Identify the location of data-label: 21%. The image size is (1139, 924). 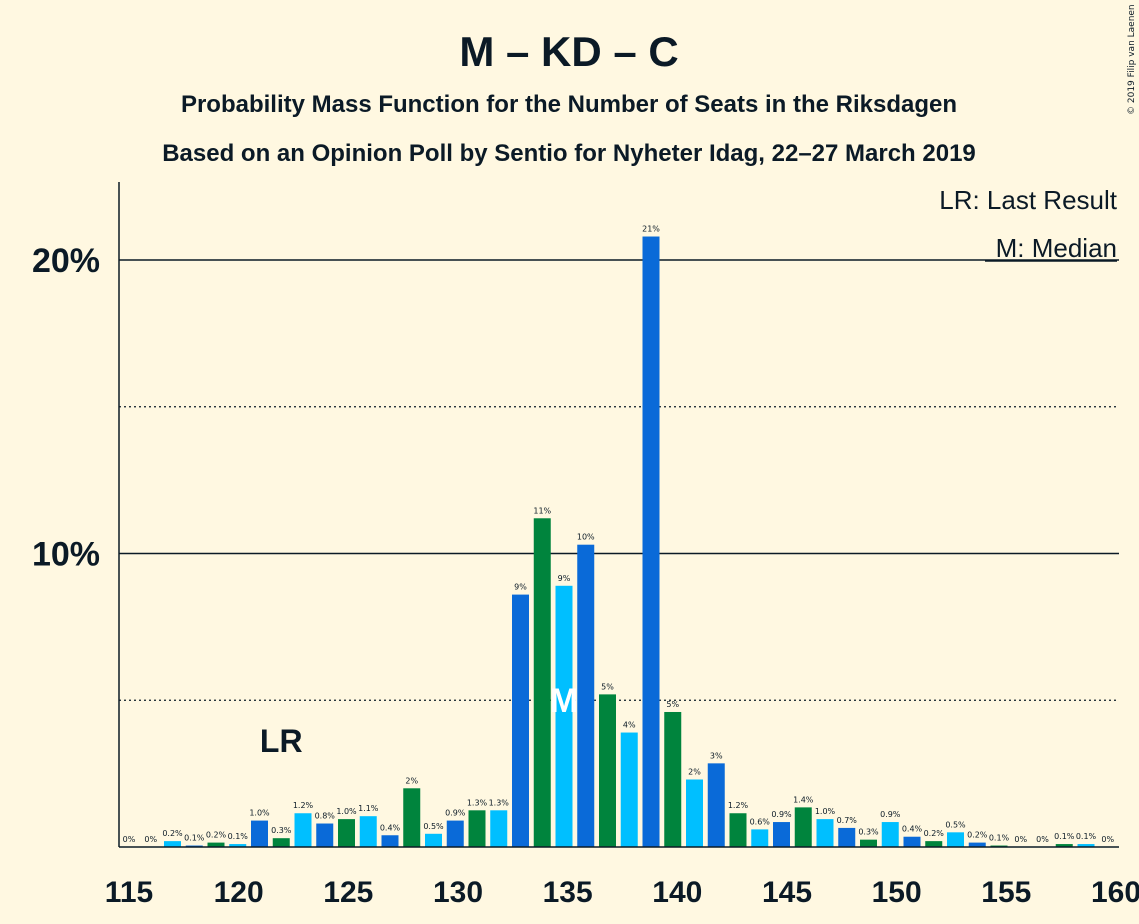
(651, 229).